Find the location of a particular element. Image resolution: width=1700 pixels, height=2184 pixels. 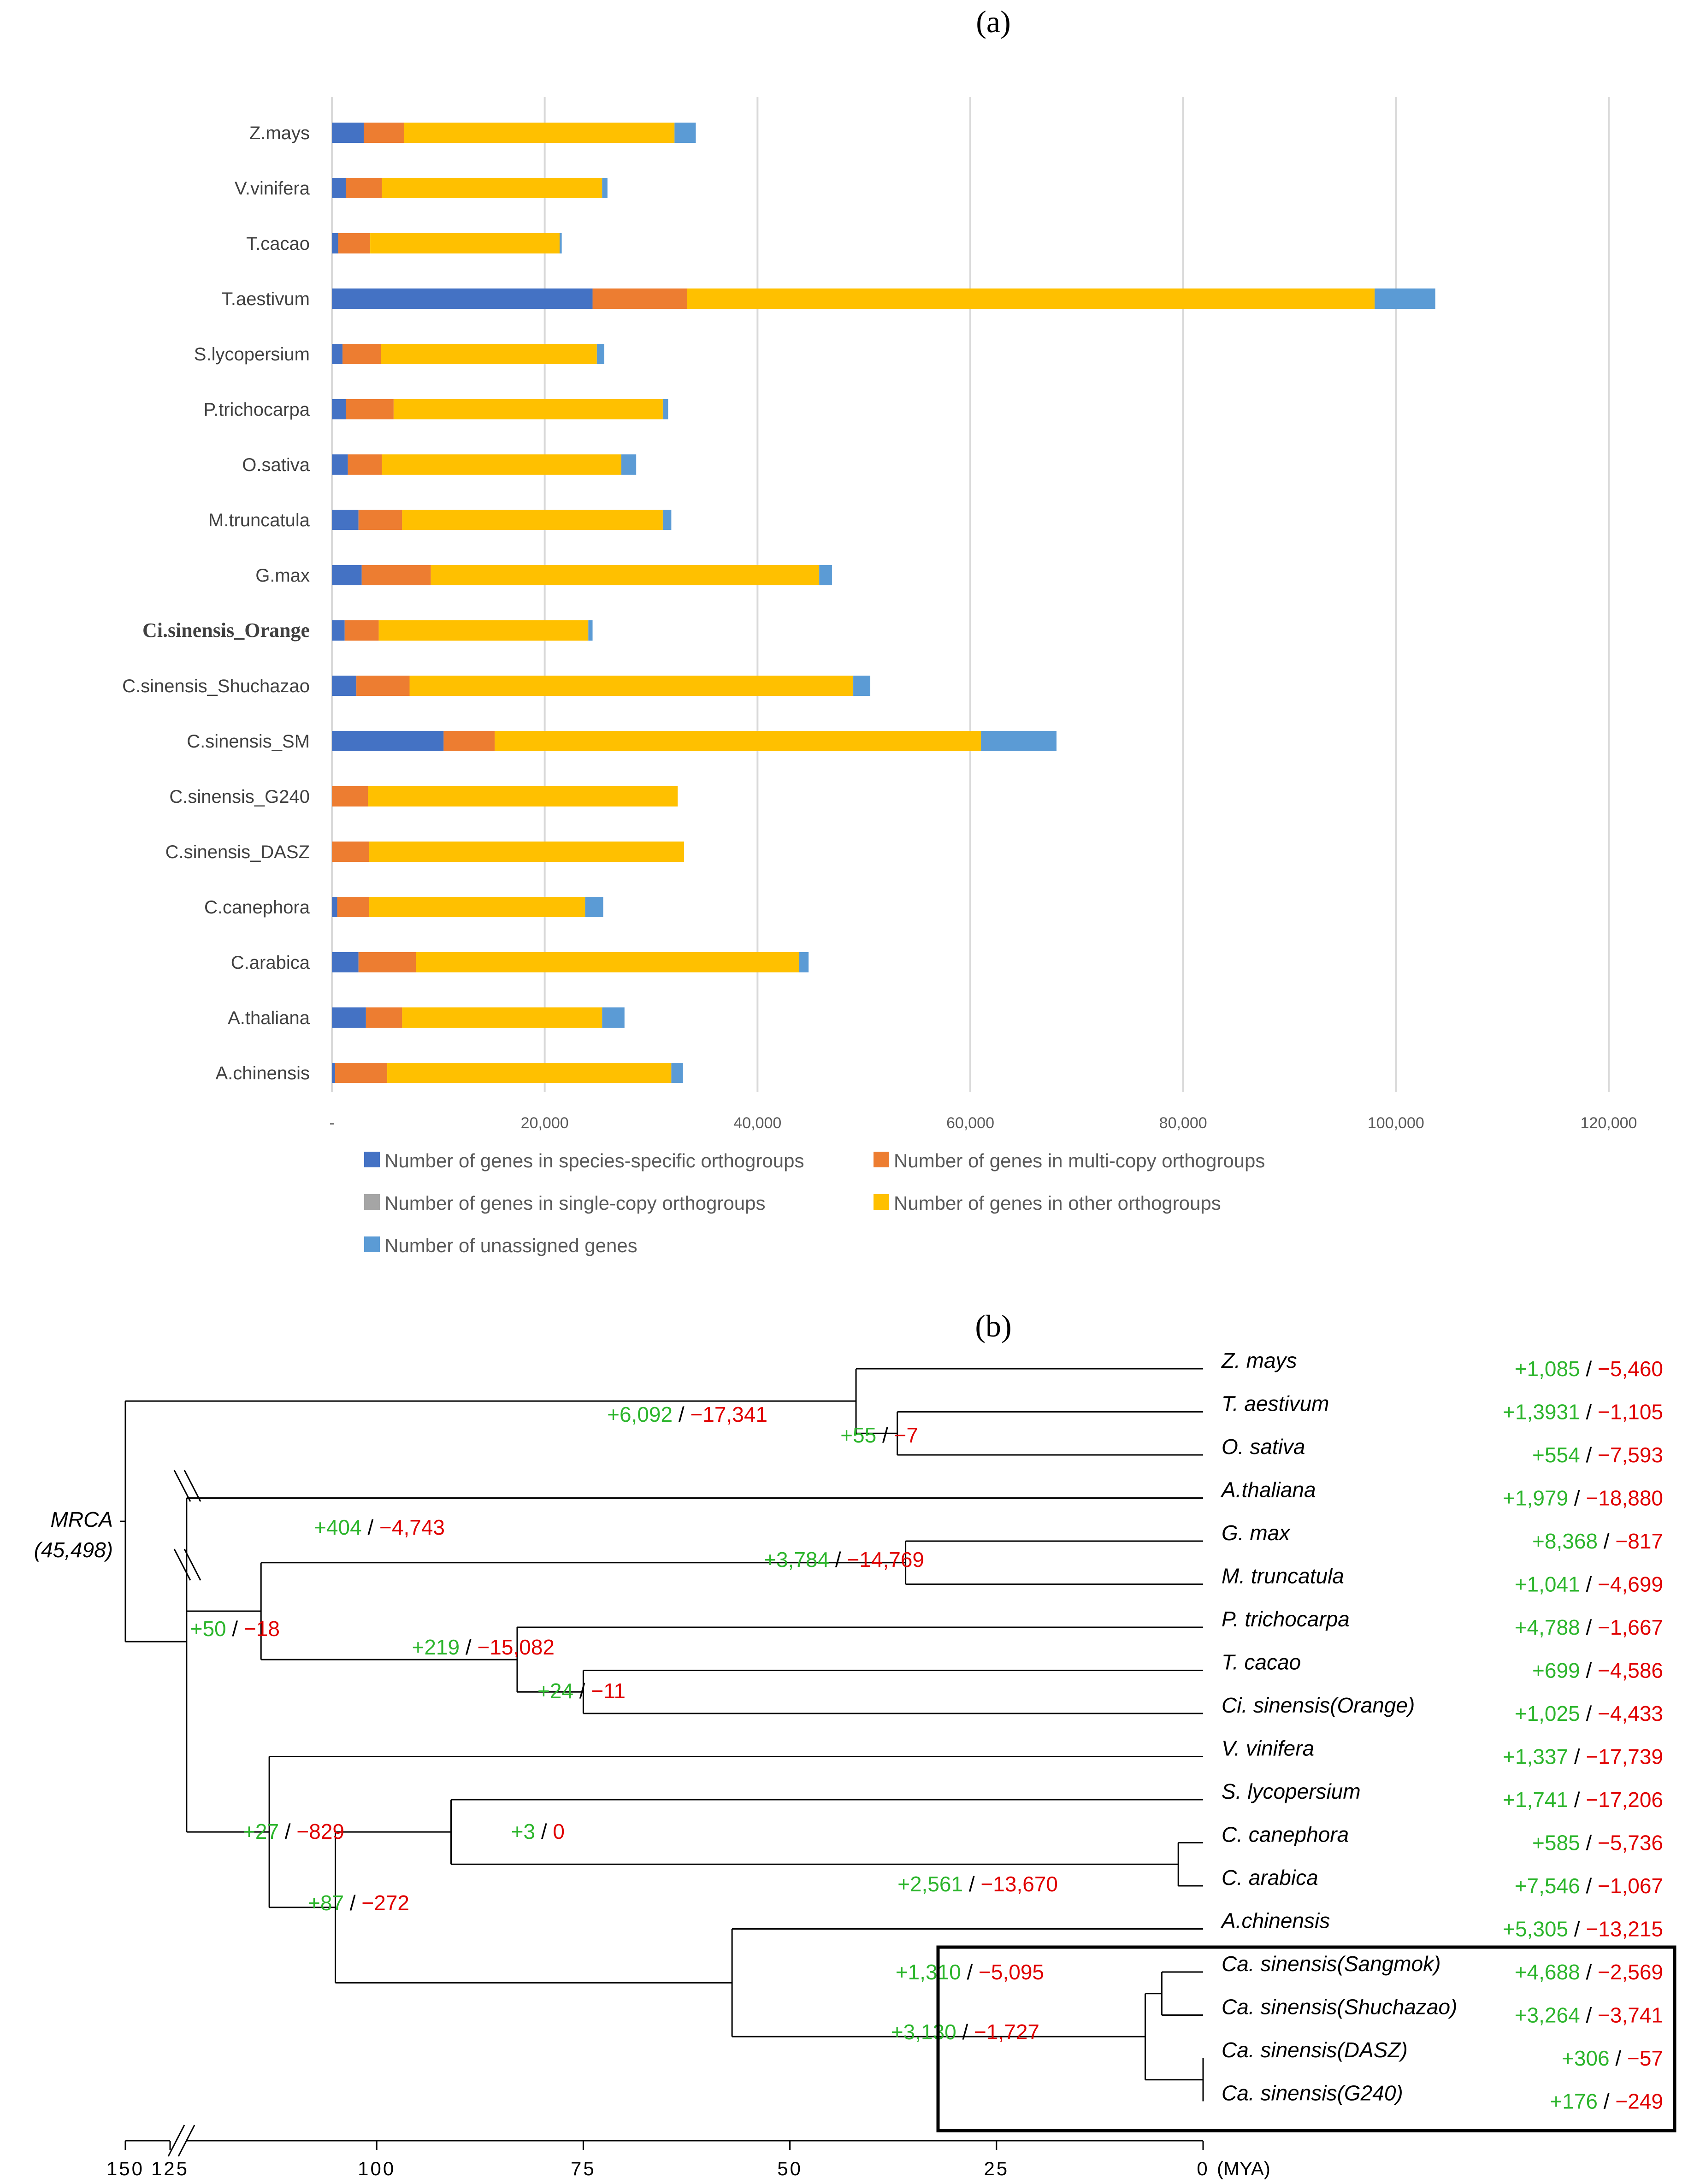

leaf-name: T. cacao is located at coordinates (1261, 1662).